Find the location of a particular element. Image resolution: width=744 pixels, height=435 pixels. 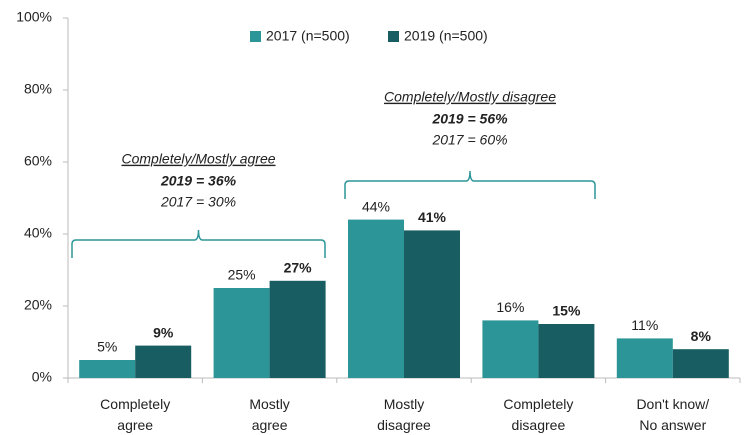

y-tick-label: 80% is located at coordinates (38, 89).